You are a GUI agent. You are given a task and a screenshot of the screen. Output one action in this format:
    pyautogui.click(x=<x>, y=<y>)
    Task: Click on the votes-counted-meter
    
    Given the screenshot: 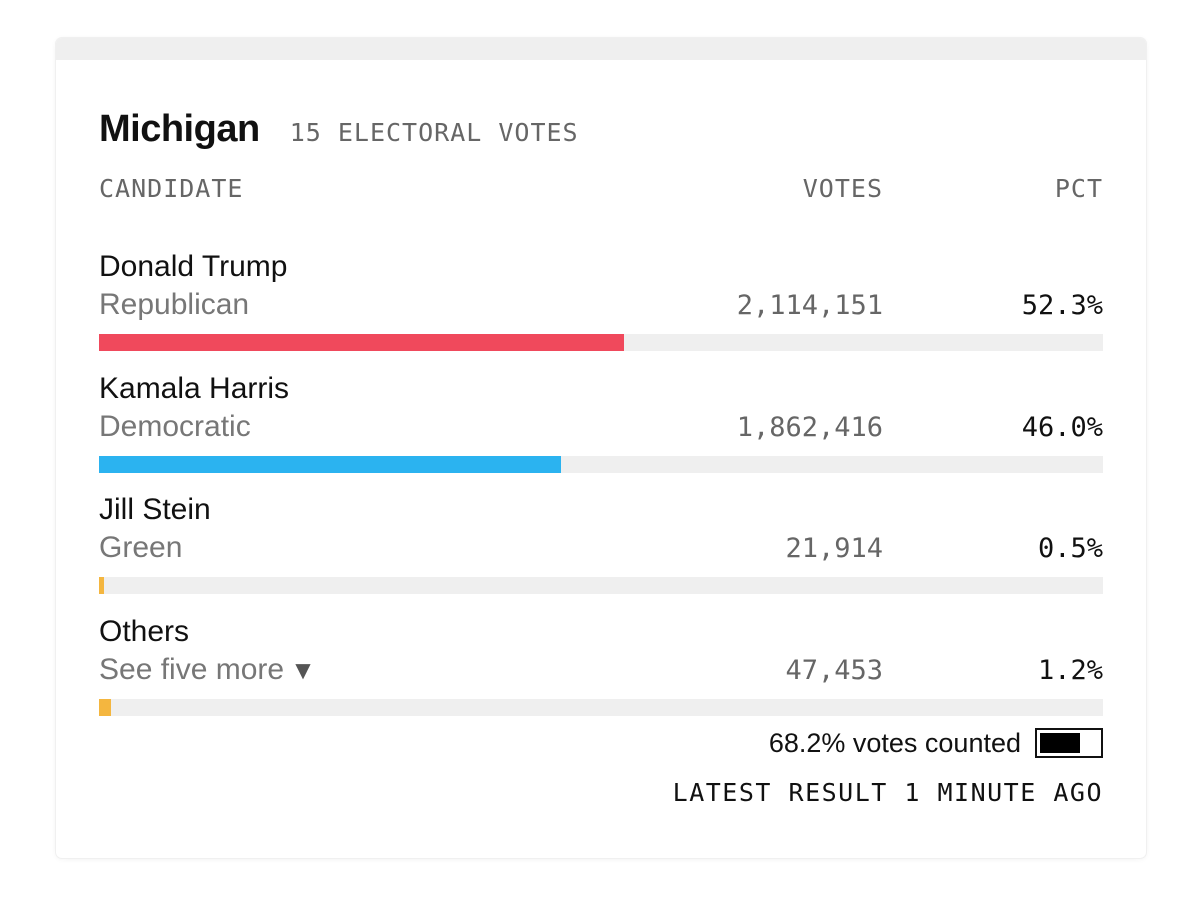 What is the action you would take?
    pyautogui.click(x=1069, y=743)
    